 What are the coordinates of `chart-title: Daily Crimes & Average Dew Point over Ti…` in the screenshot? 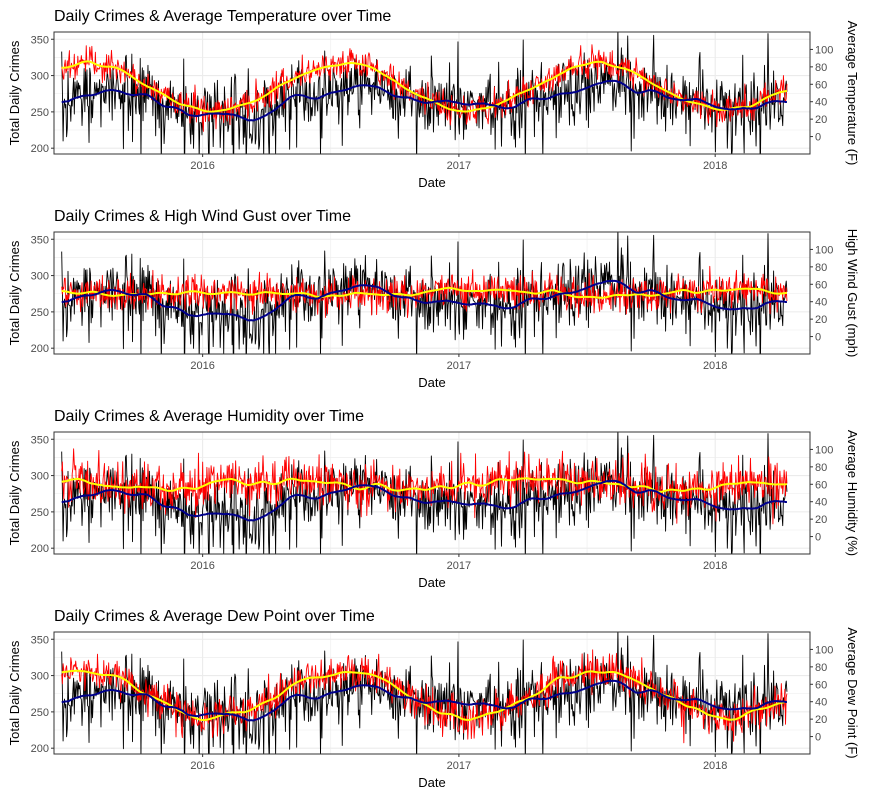 It's located at (214, 616).